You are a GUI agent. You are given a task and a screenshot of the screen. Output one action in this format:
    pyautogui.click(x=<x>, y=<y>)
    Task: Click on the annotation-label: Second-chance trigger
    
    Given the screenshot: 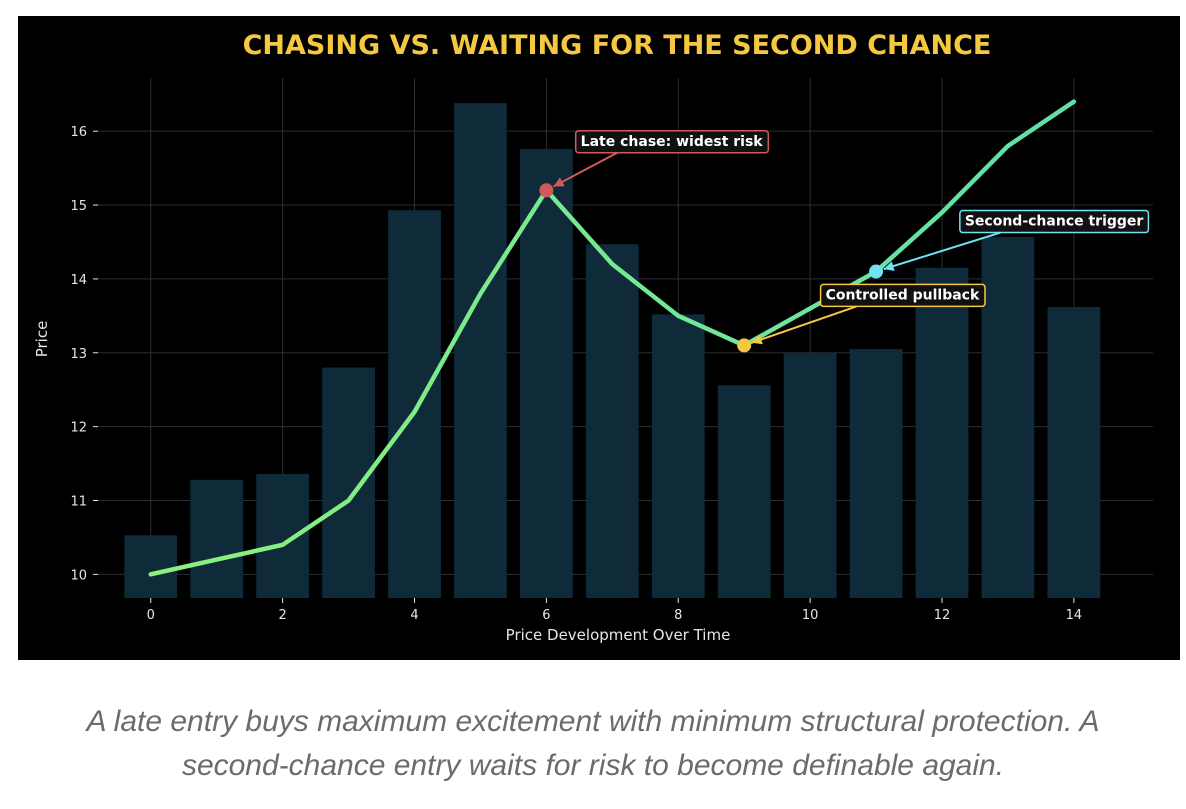 What is the action you would take?
    pyautogui.click(x=1054, y=222)
    